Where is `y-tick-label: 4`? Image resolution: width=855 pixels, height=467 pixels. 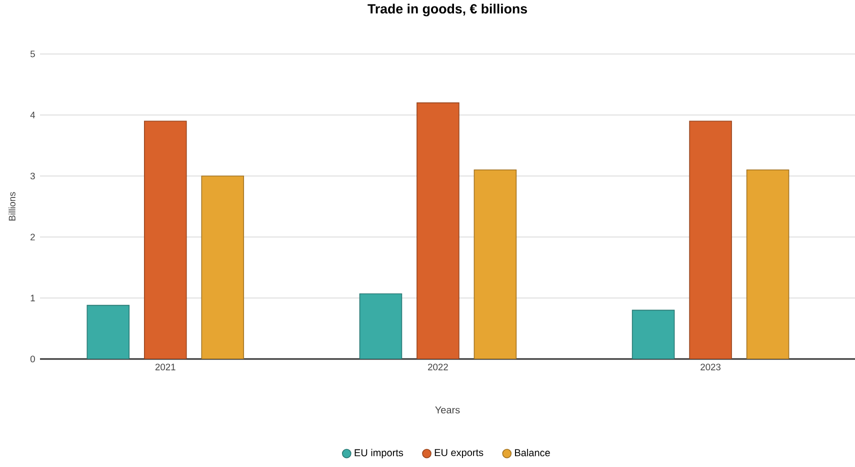
y-tick-label: 4 is located at coordinates (33, 115).